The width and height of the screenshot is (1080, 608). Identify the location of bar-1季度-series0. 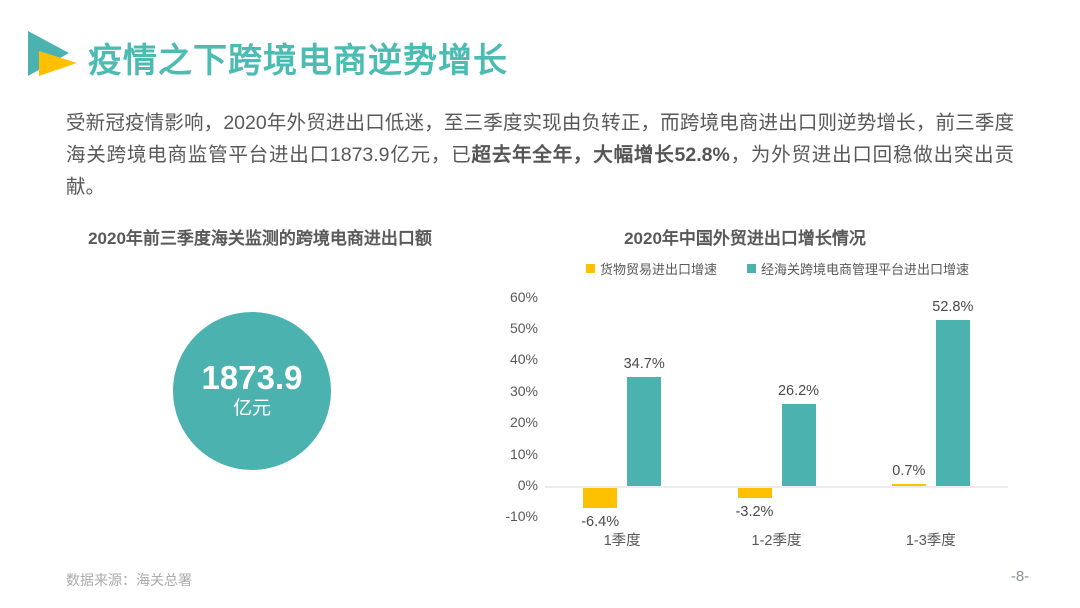
(600, 498).